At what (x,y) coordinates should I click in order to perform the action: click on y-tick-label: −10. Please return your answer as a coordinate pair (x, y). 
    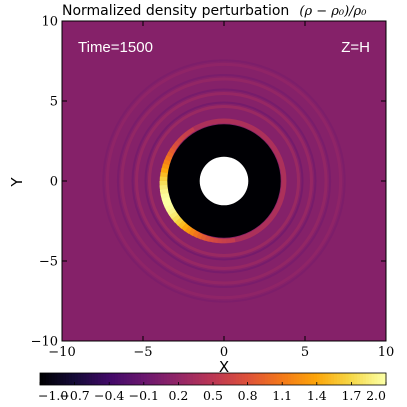
    Looking at the image, I should click on (44, 342).